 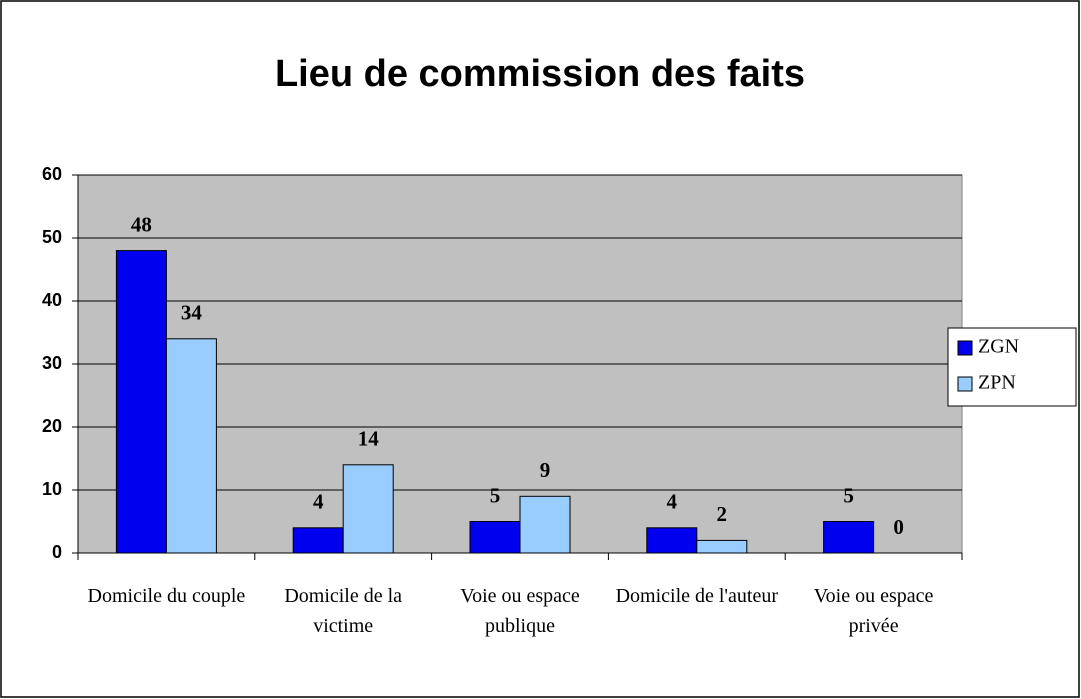 What do you see at coordinates (540, 74) in the screenshot?
I see `chart-title: Lieu de commission des faits` at bounding box center [540, 74].